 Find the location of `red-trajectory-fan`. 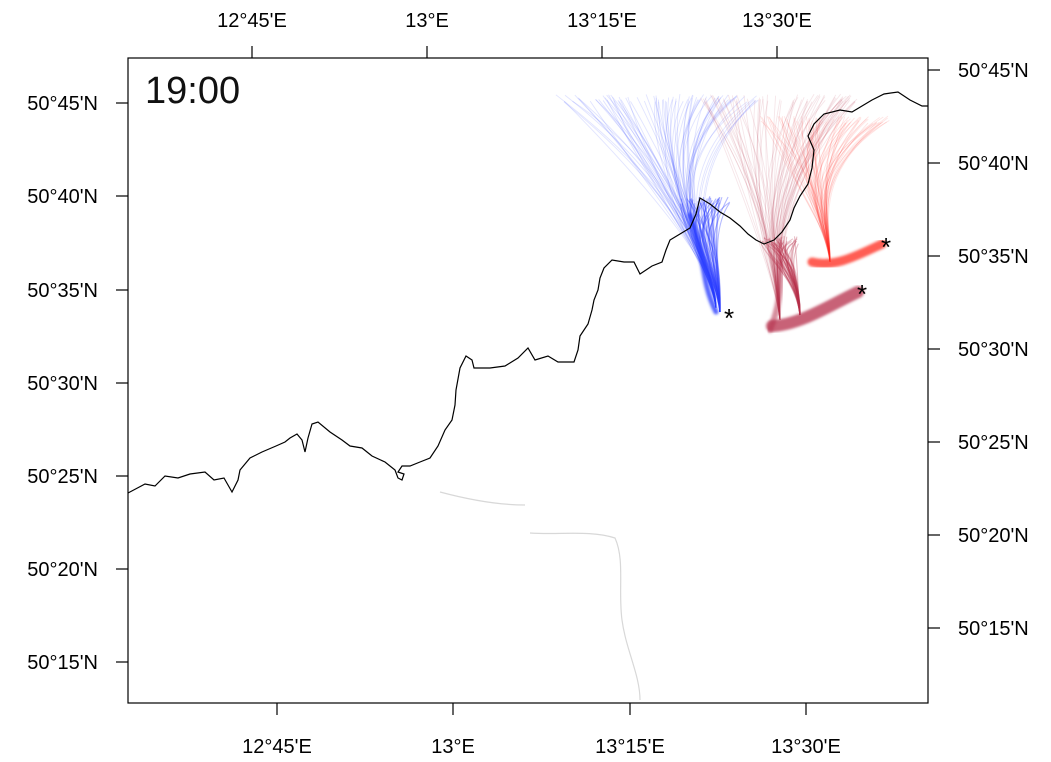

red-trajectory-fan is located at coordinates (825, 189).